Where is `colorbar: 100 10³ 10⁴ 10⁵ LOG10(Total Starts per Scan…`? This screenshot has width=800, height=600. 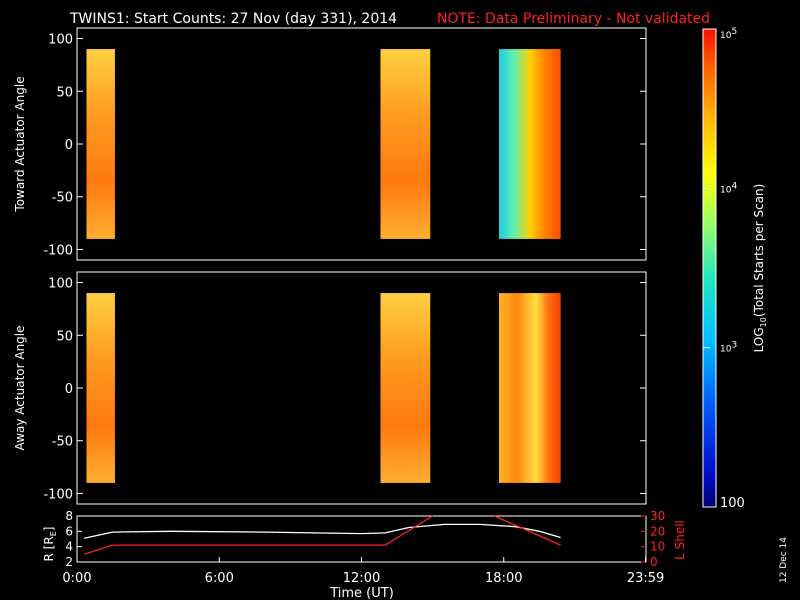
colorbar: 100 10³ 10⁴ 10⁵ LOG10(Total Starts per Scan… is located at coordinates (735, 269).